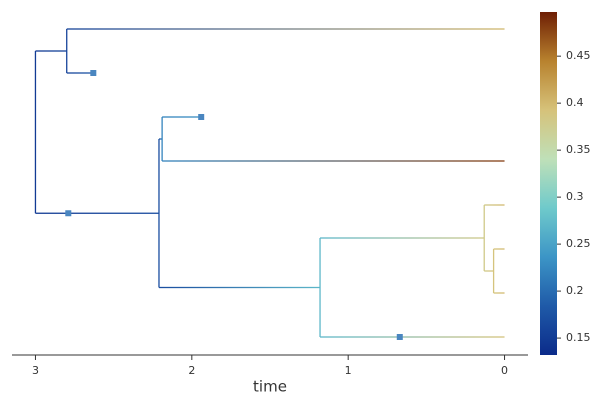 The width and height of the screenshot is (600, 400). What do you see at coordinates (575, 290) in the screenshot?
I see `colorbar-tick-label: 0.2` at bounding box center [575, 290].